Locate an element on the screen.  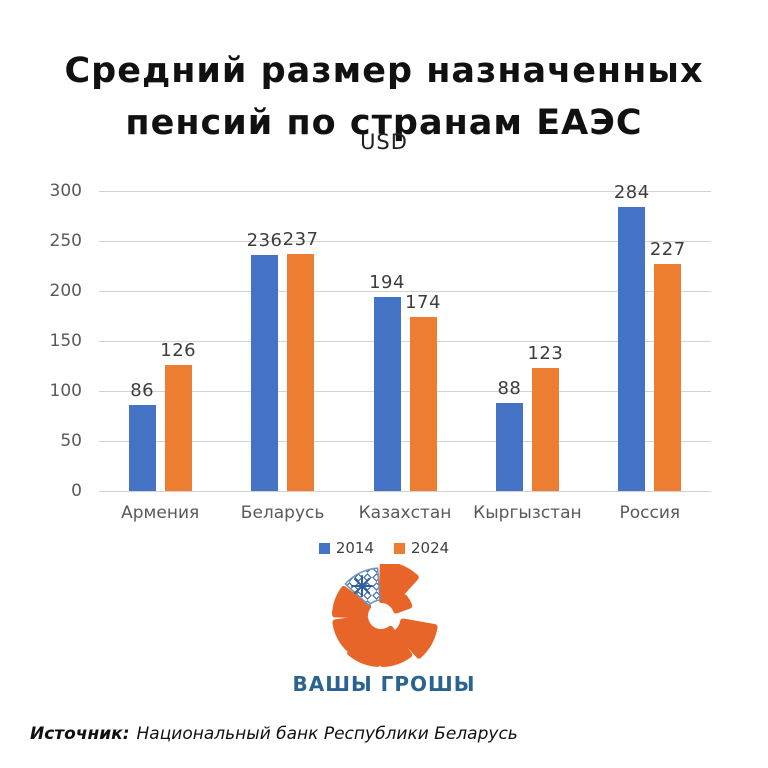
bar-2014-Армения is located at coordinates (142, 448).